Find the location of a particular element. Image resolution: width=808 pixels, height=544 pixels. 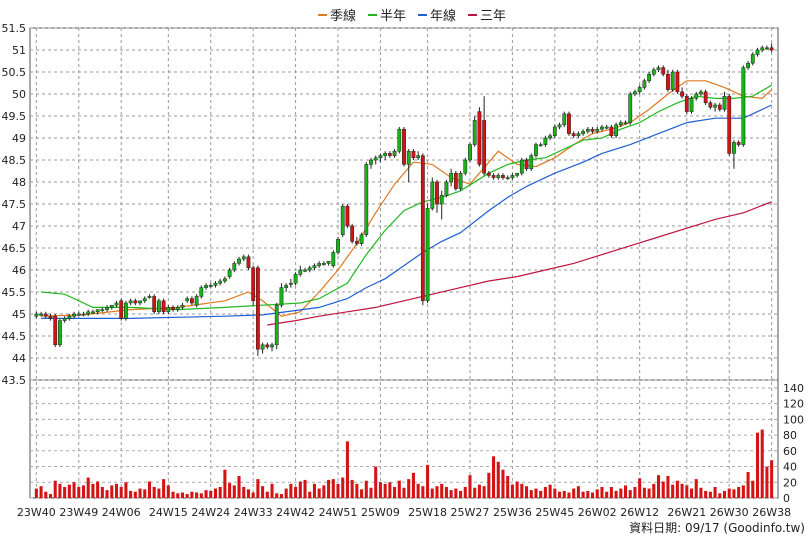

volume-tick-label: 120 is located at coordinates (793, 404).